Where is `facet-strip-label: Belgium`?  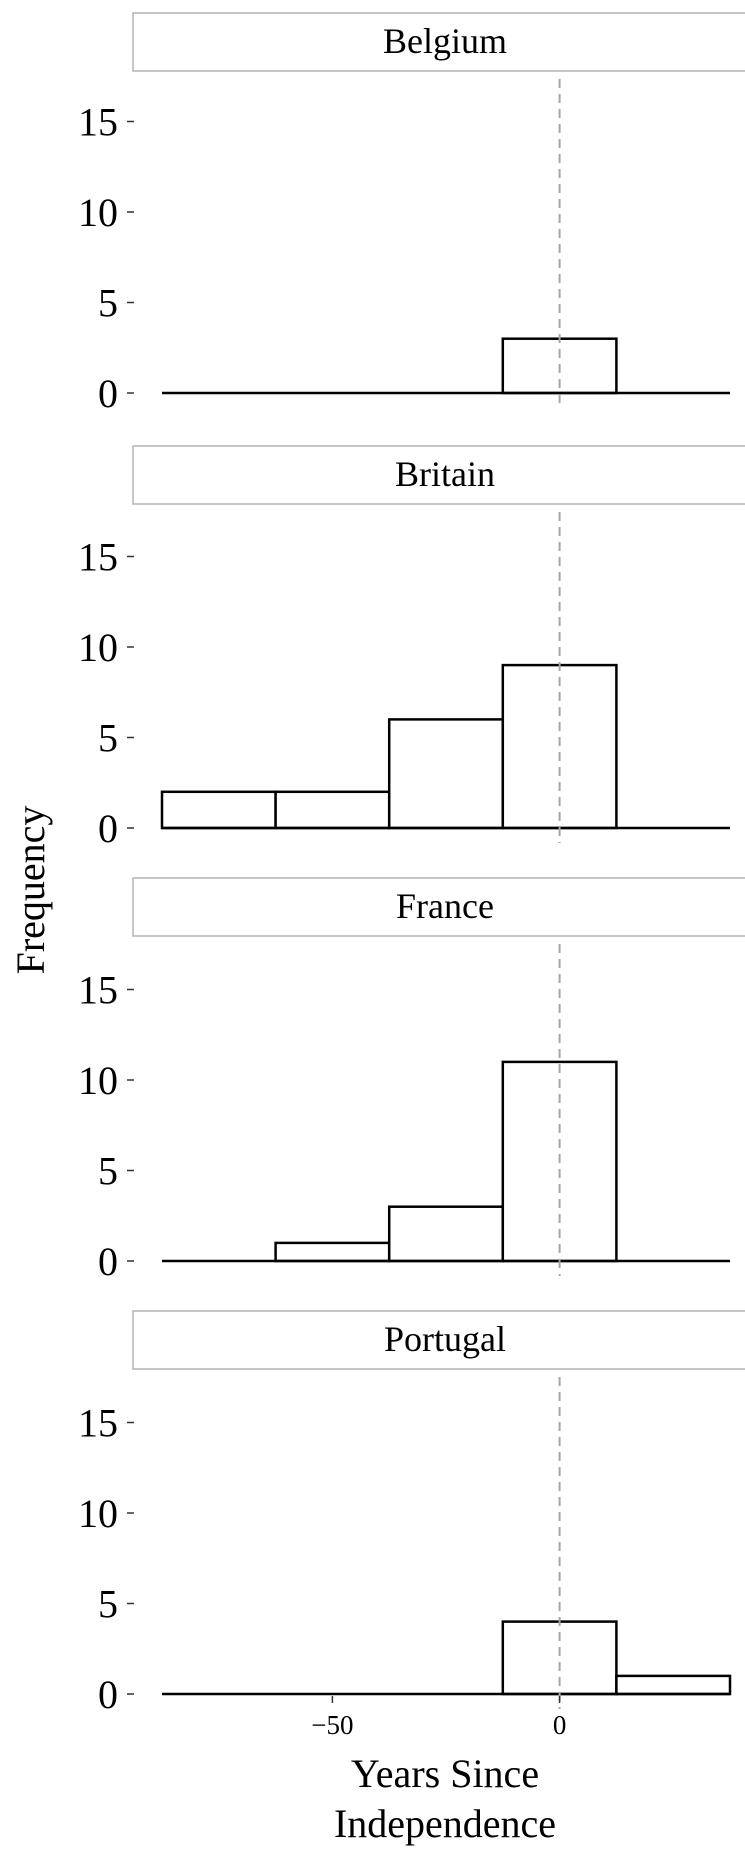
facet-strip-label: Belgium is located at coordinates (445, 41).